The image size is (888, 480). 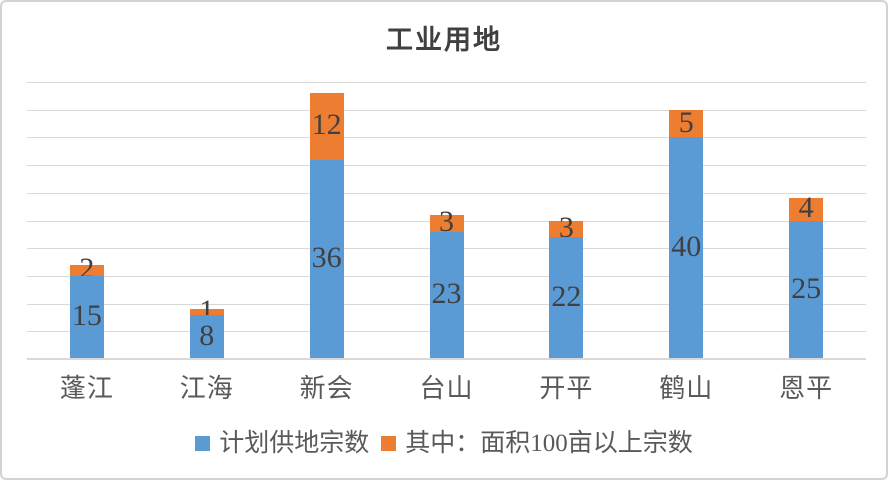 I want to click on bar-column-开平: 3 22, so click(x=566, y=285).